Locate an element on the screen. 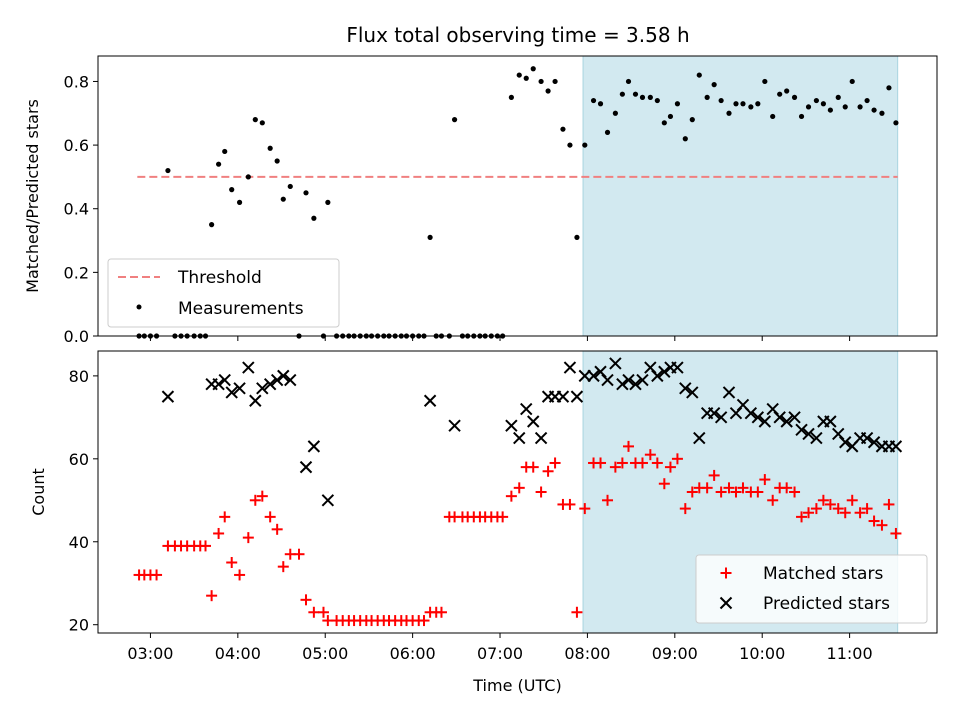 This screenshot has height=720, width=960. count-x-axis-label: Time (UTC) is located at coordinates (516, 685).